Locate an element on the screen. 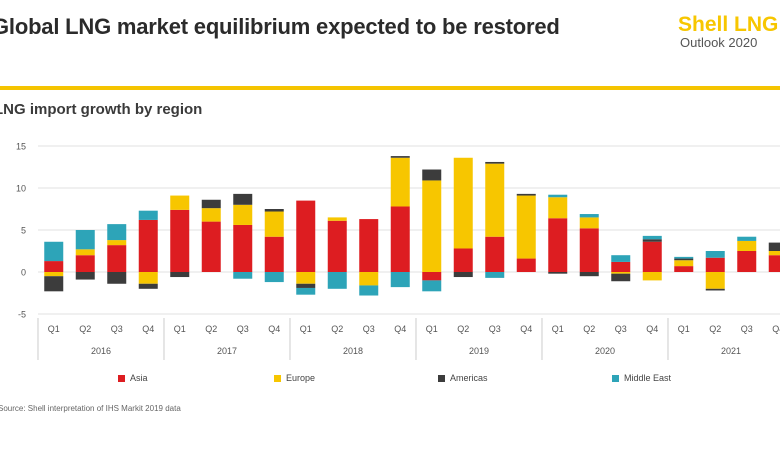 The height and width of the screenshot is (470, 780). legend-item-middle-east: Middle East is located at coordinates (641, 378).